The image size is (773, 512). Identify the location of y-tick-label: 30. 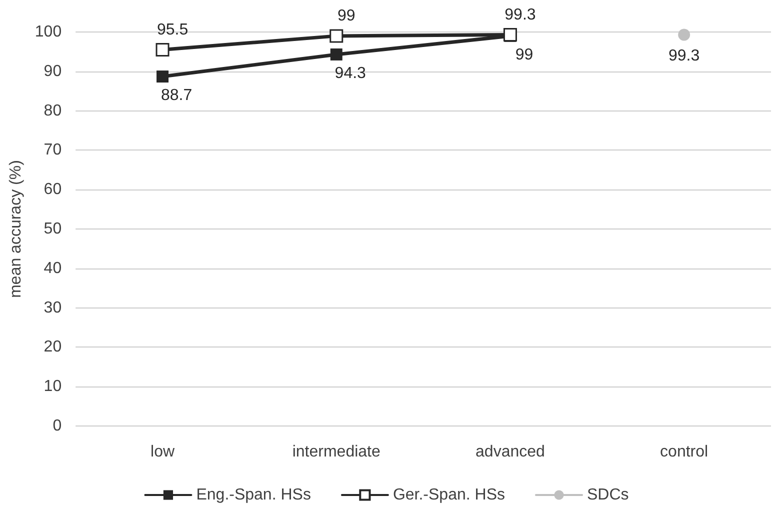
(53, 307).